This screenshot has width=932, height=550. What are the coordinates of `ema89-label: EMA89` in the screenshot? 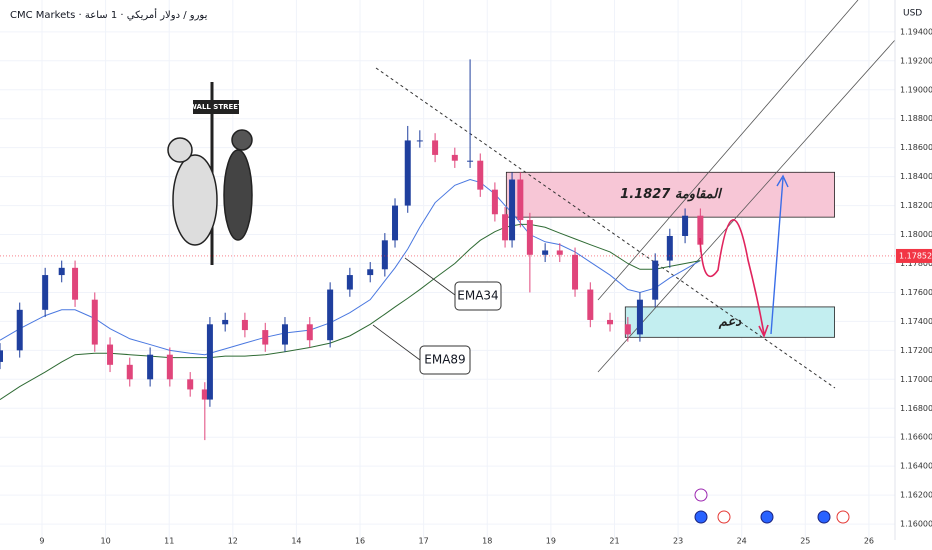 It's located at (444, 360).